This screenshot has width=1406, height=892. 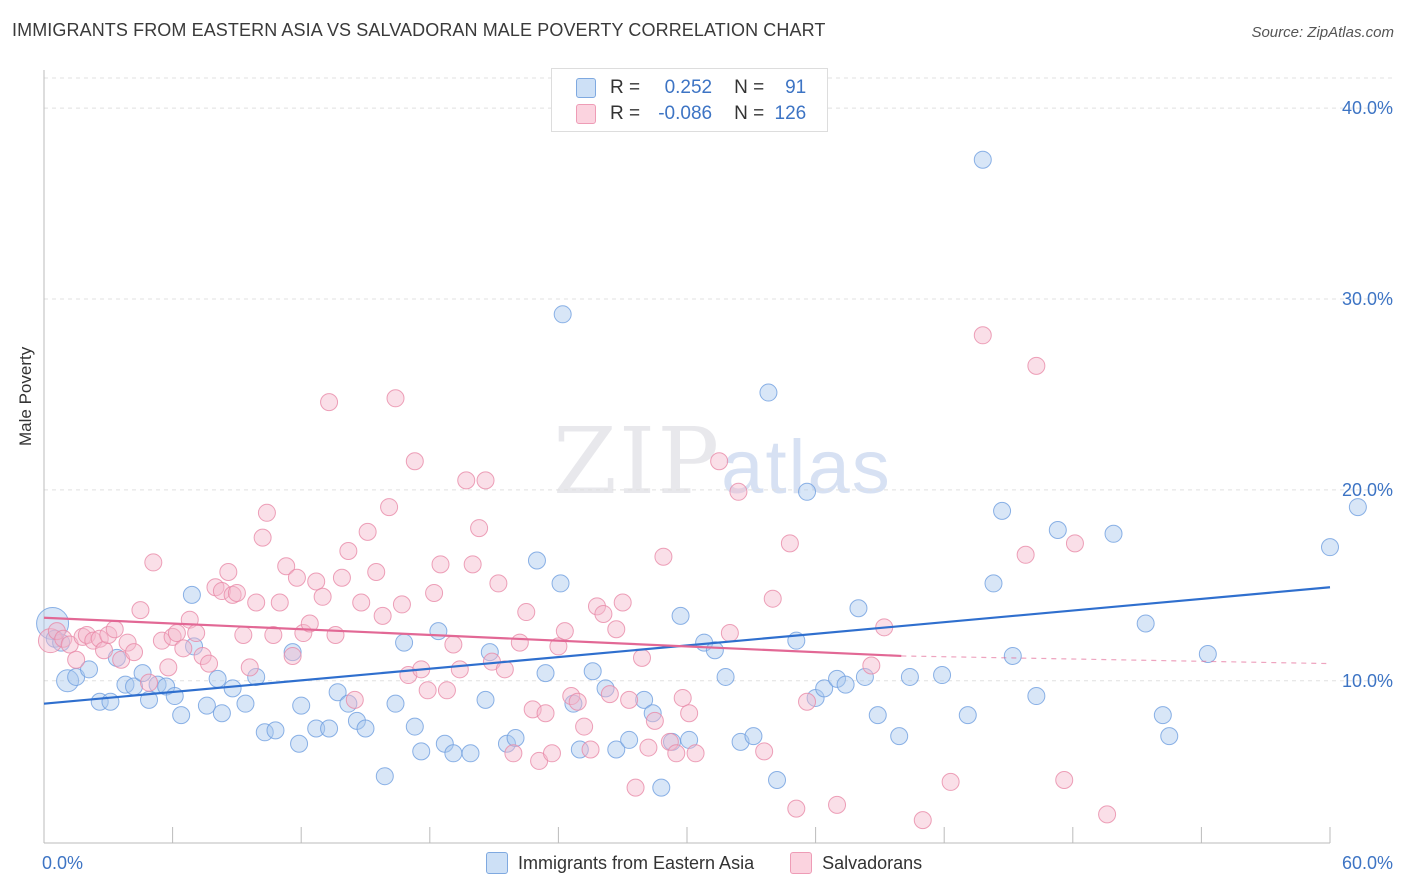 What do you see at coordinates (62, 863) in the screenshot?
I see `x-tick-label: 0.0%` at bounding box center [62, 863].